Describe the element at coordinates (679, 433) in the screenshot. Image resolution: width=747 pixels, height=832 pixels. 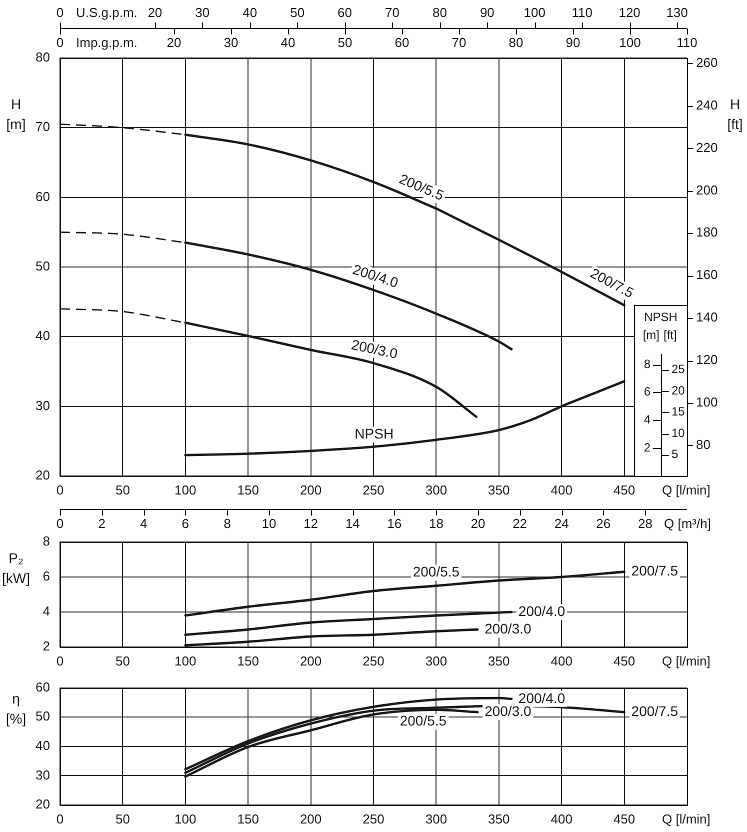
I see `y2-tick-label: 10` at that location.